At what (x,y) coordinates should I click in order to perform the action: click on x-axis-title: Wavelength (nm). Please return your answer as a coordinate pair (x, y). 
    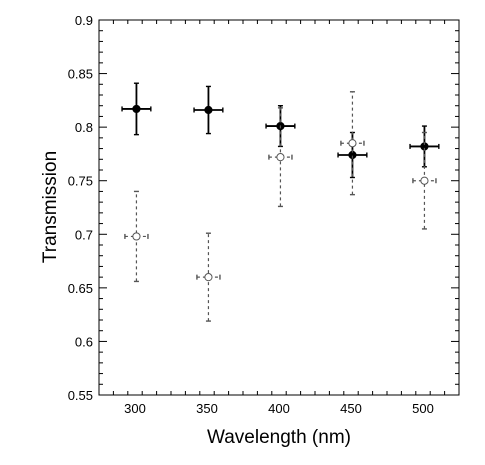
    Looking at the image, I should click on (279, 437).